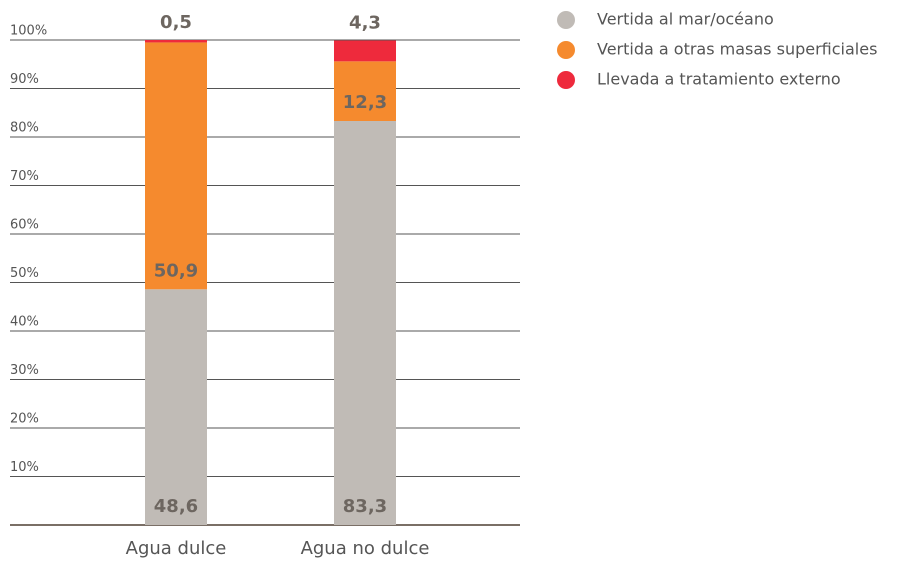  Describe the element at coordinates (24, 370) in the screenshot. I see `y-tick-label: 30%` at that location.